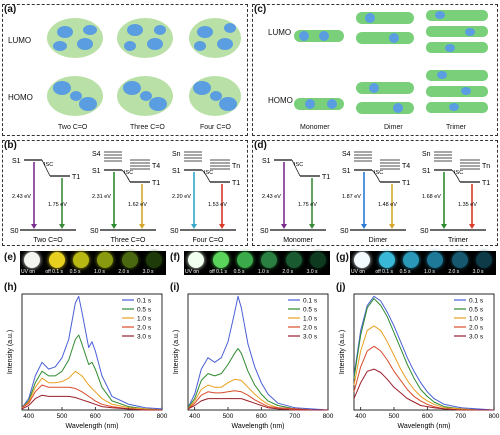 The width and height of the screenshot is (500, 435). Describe the element at coordinates (73, 127) in the screenshot. I see `panel-a-col-two: Two C=O` at that location.